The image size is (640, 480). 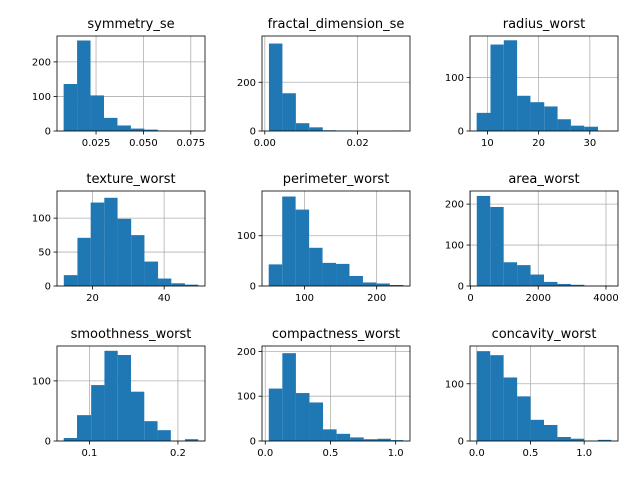 I want to click on x-tick-label: 30, so click(x=589, y=143).